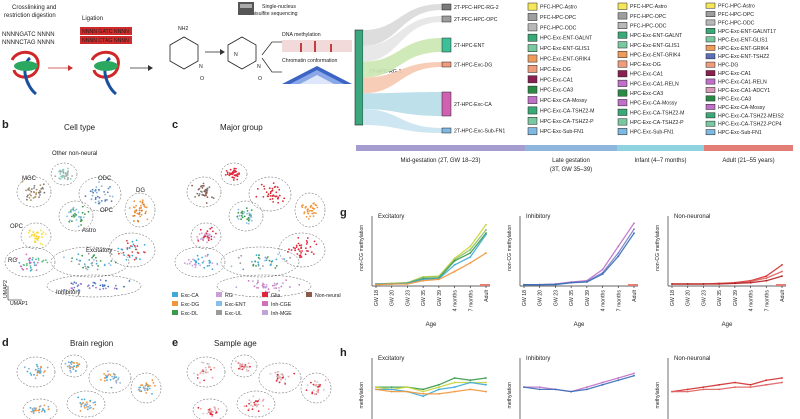 The image size is (800, 419). Describe the element at coordinates (510, 248) in the screenshot. I see `chart-y-label: non-CG methylation` at that location.